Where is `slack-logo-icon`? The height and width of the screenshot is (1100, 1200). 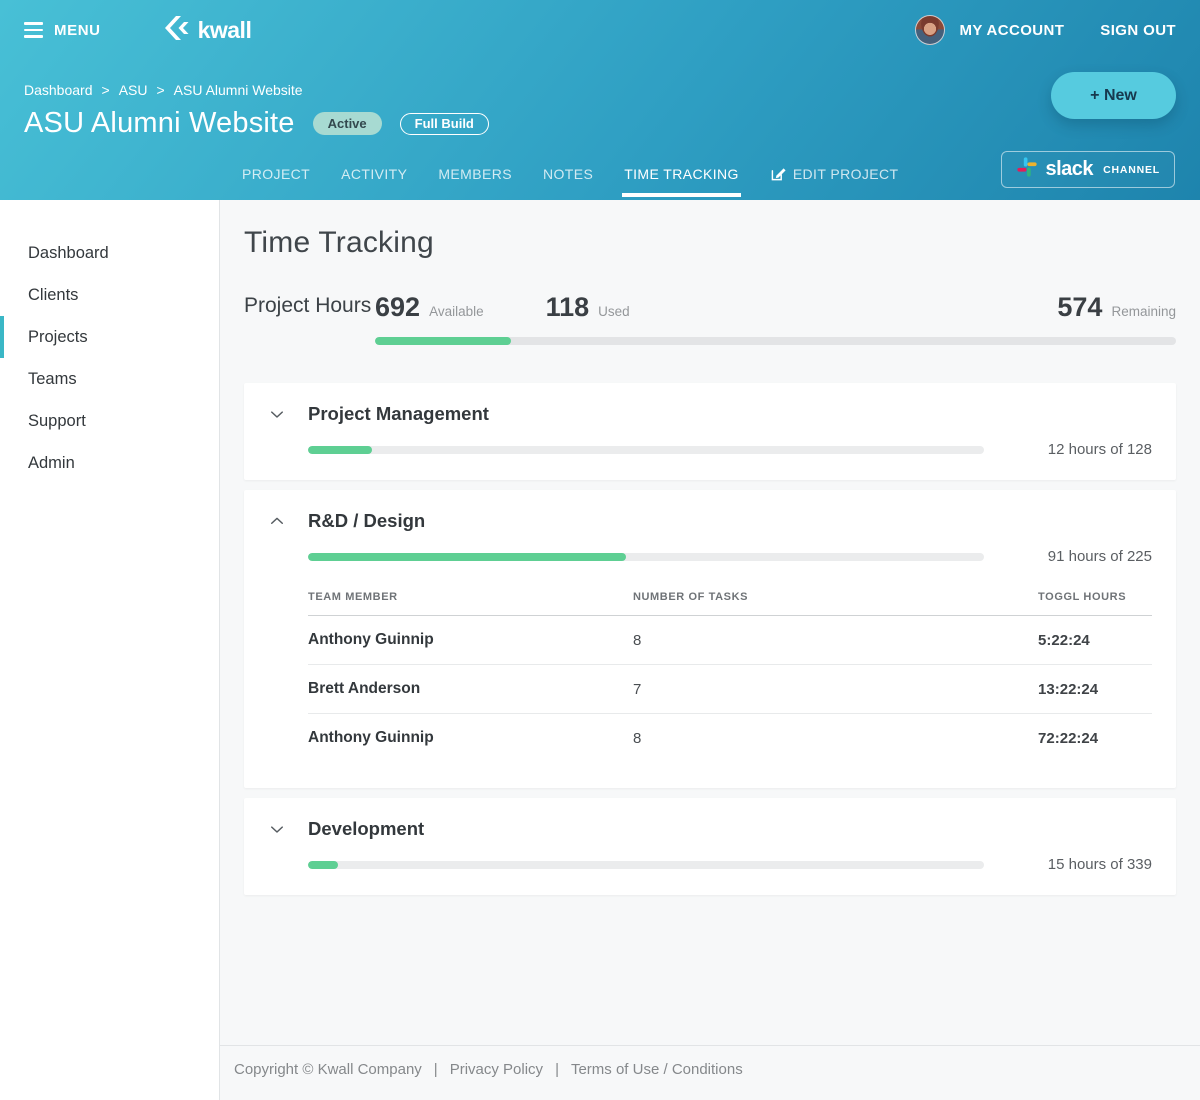
slack-logo-icon is located at coordinates (1027, 169).